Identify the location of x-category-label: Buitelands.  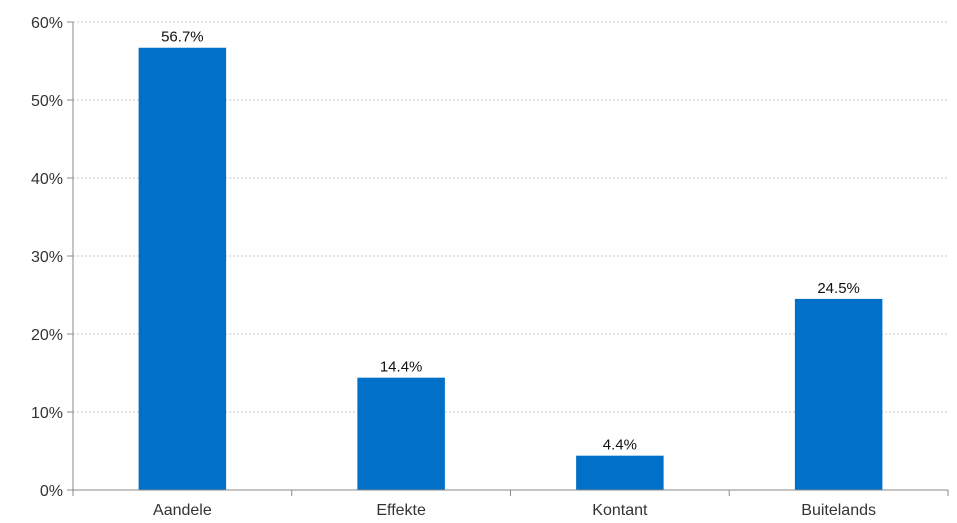
(838, 510).